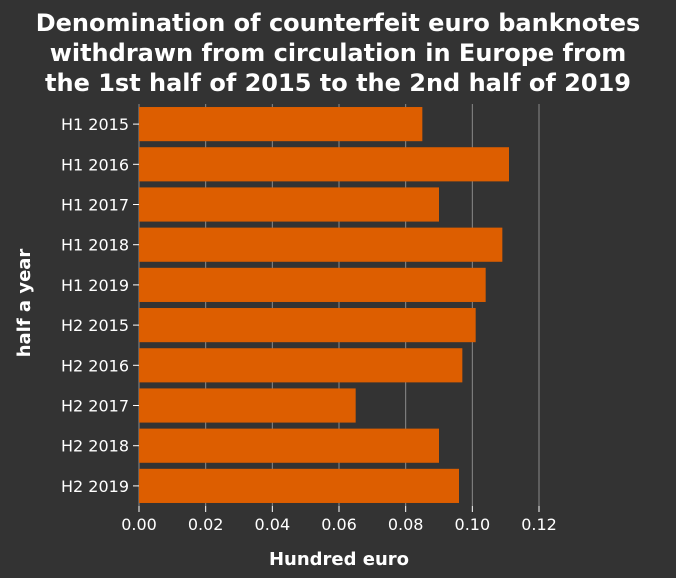 The height and width of the screenshot is (578, 676). I want to click on y-tick-label: H2 2019, so click(95, 486).